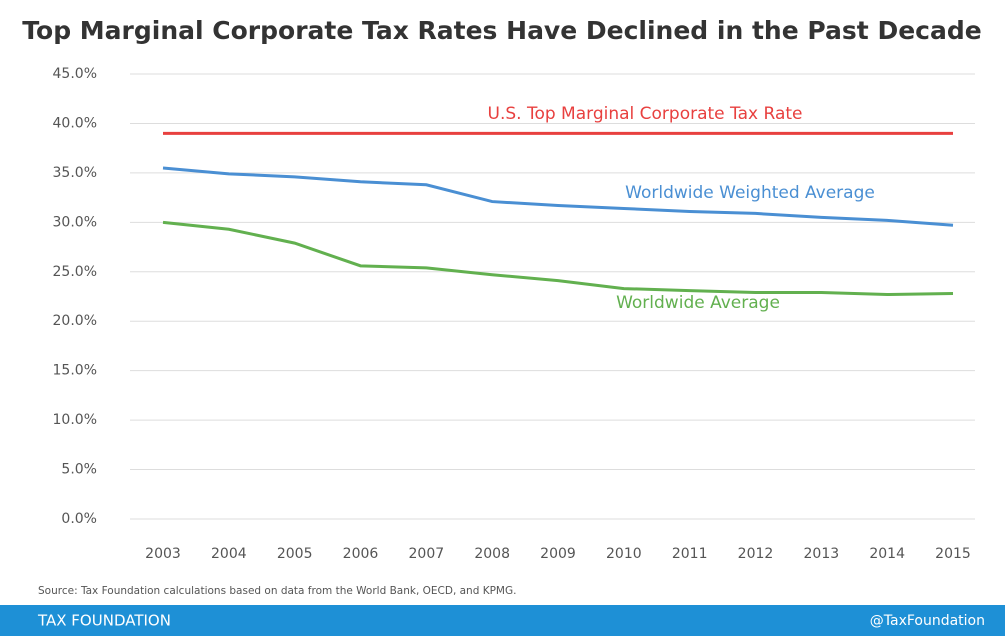 Image resolution: width=1005 pixels, height=636 pixels. I want to click on series-label: Worldwide Weighted Average, so click(750, 193).